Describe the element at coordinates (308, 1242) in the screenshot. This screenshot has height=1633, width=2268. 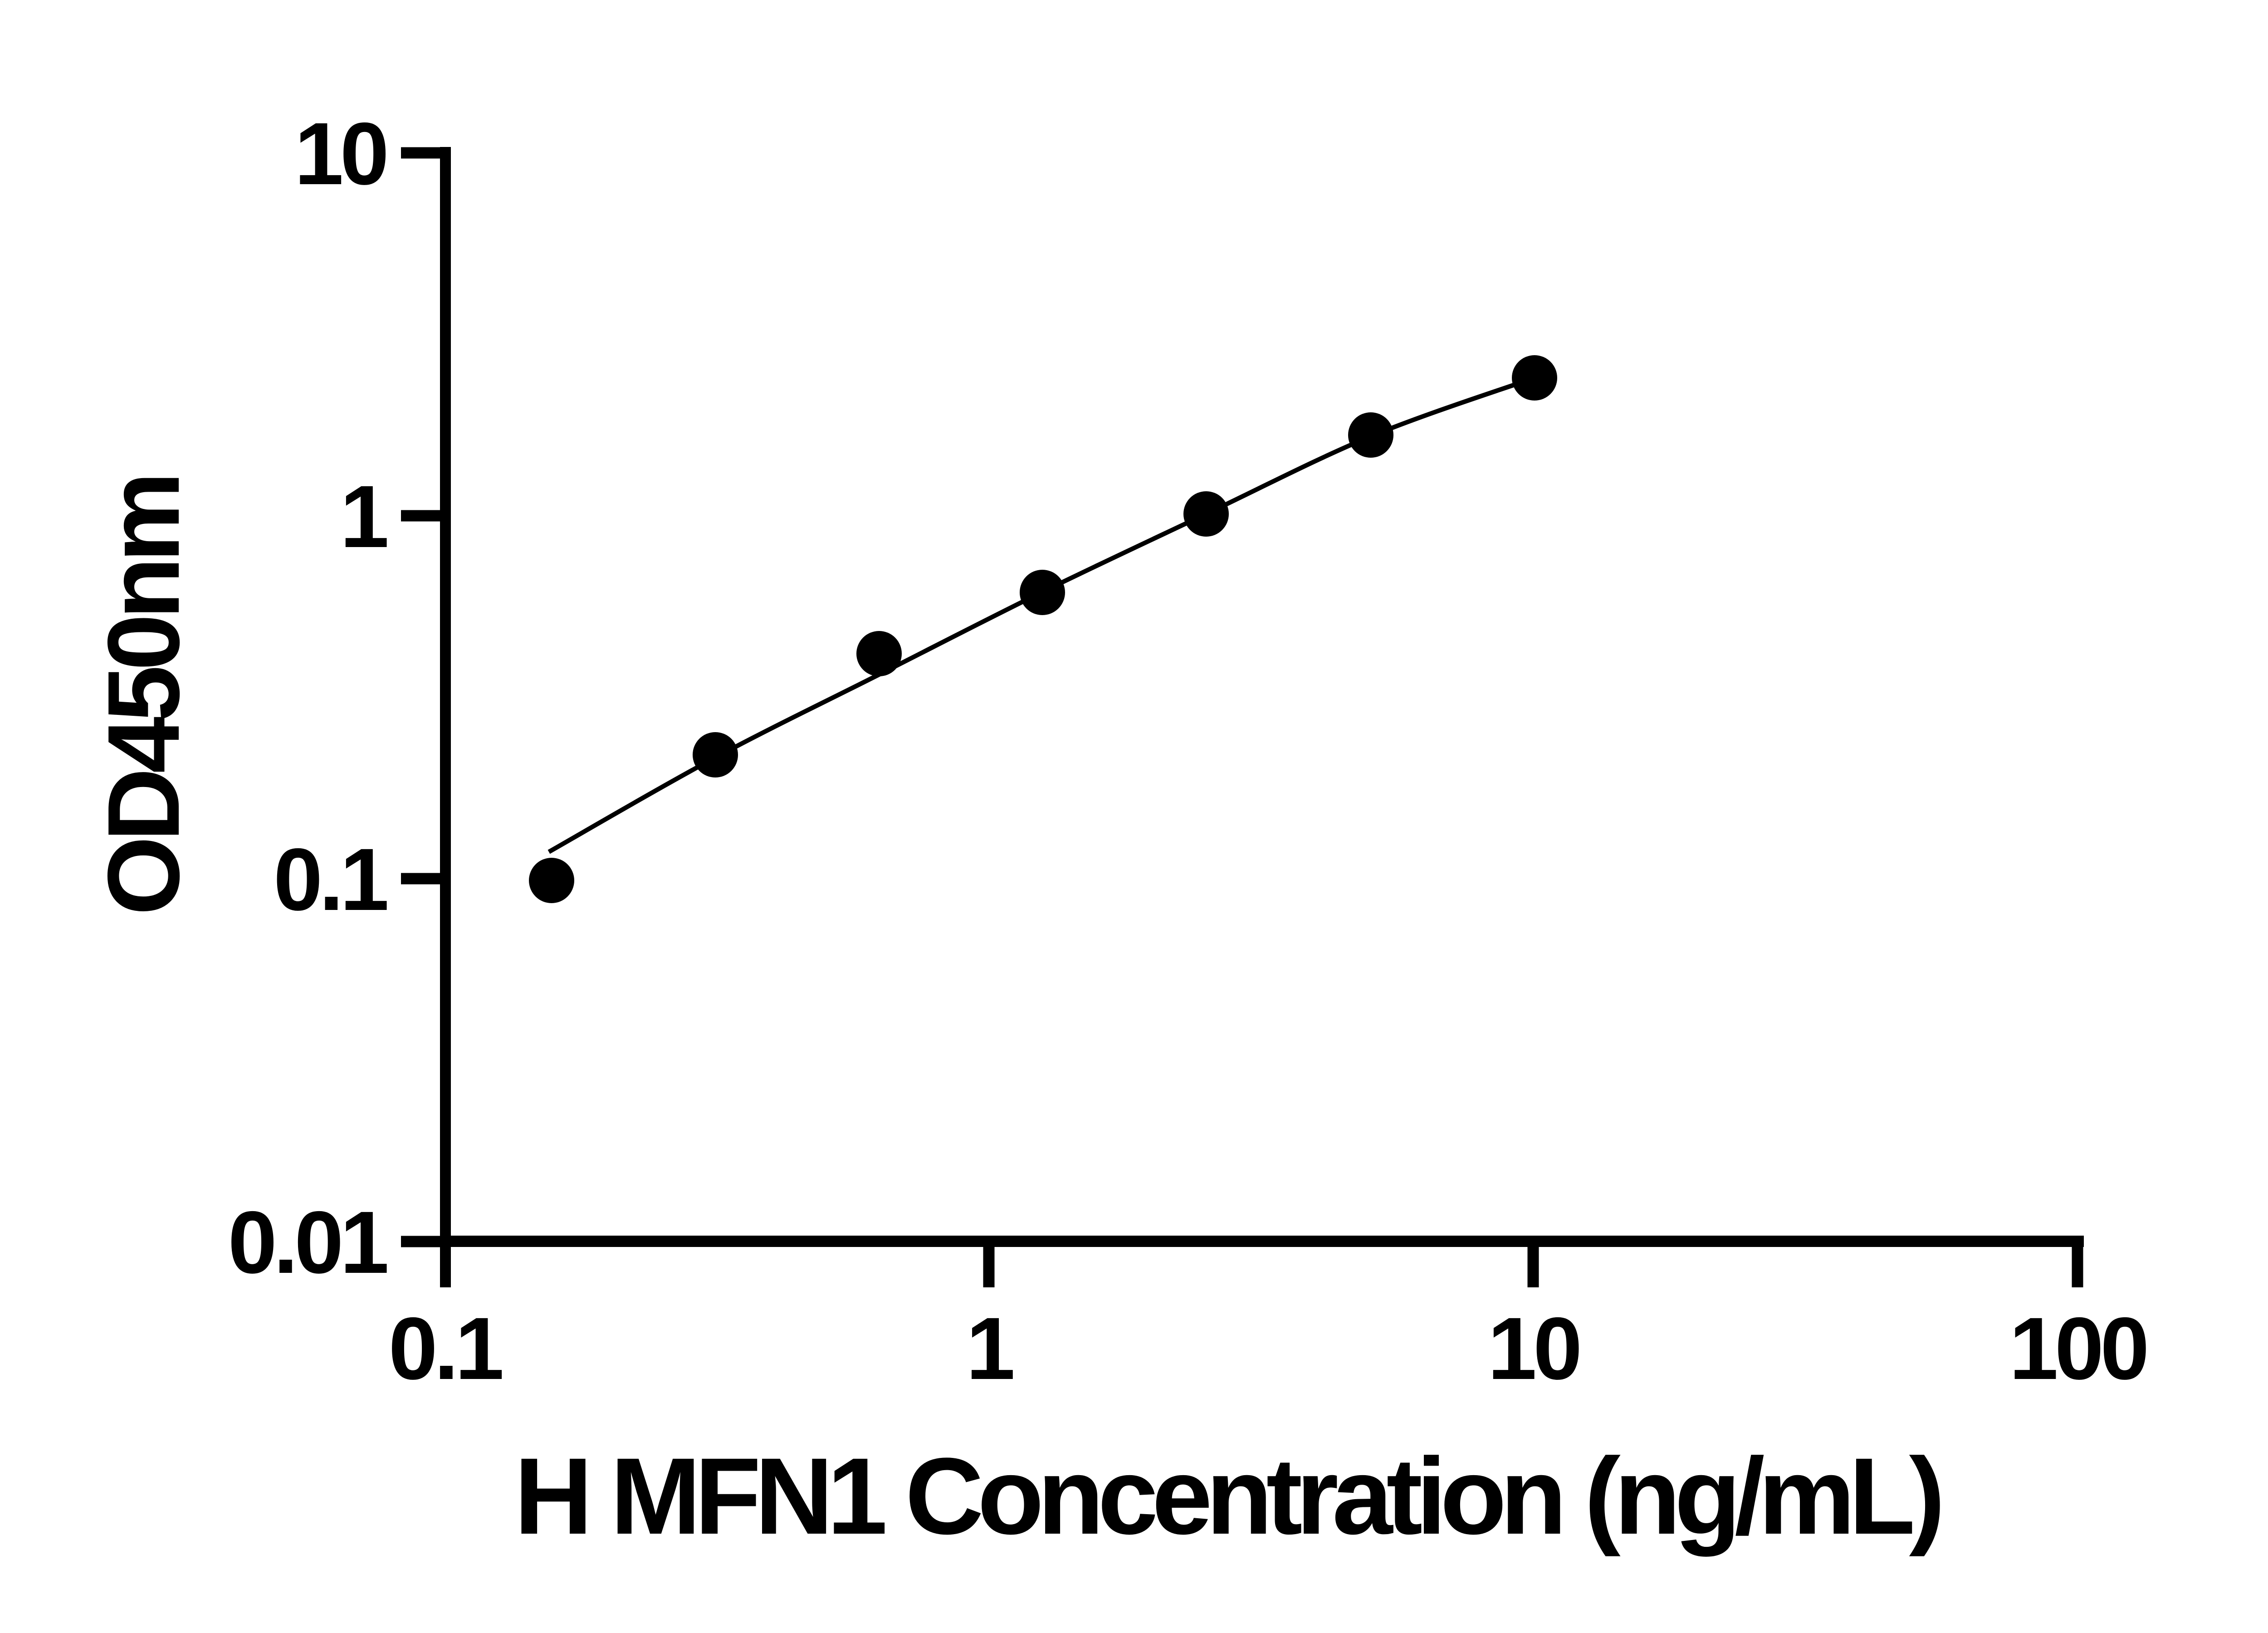
I see `svg-text: 0.01` at that location.